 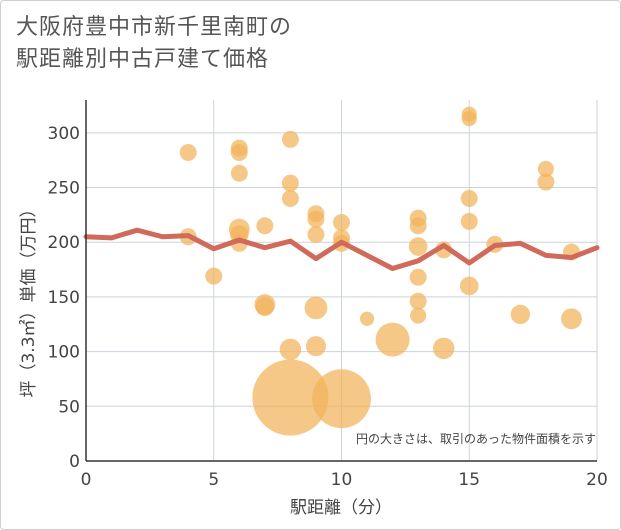 I want to click on y-tick-label: 100, so click(x=64, y=353).